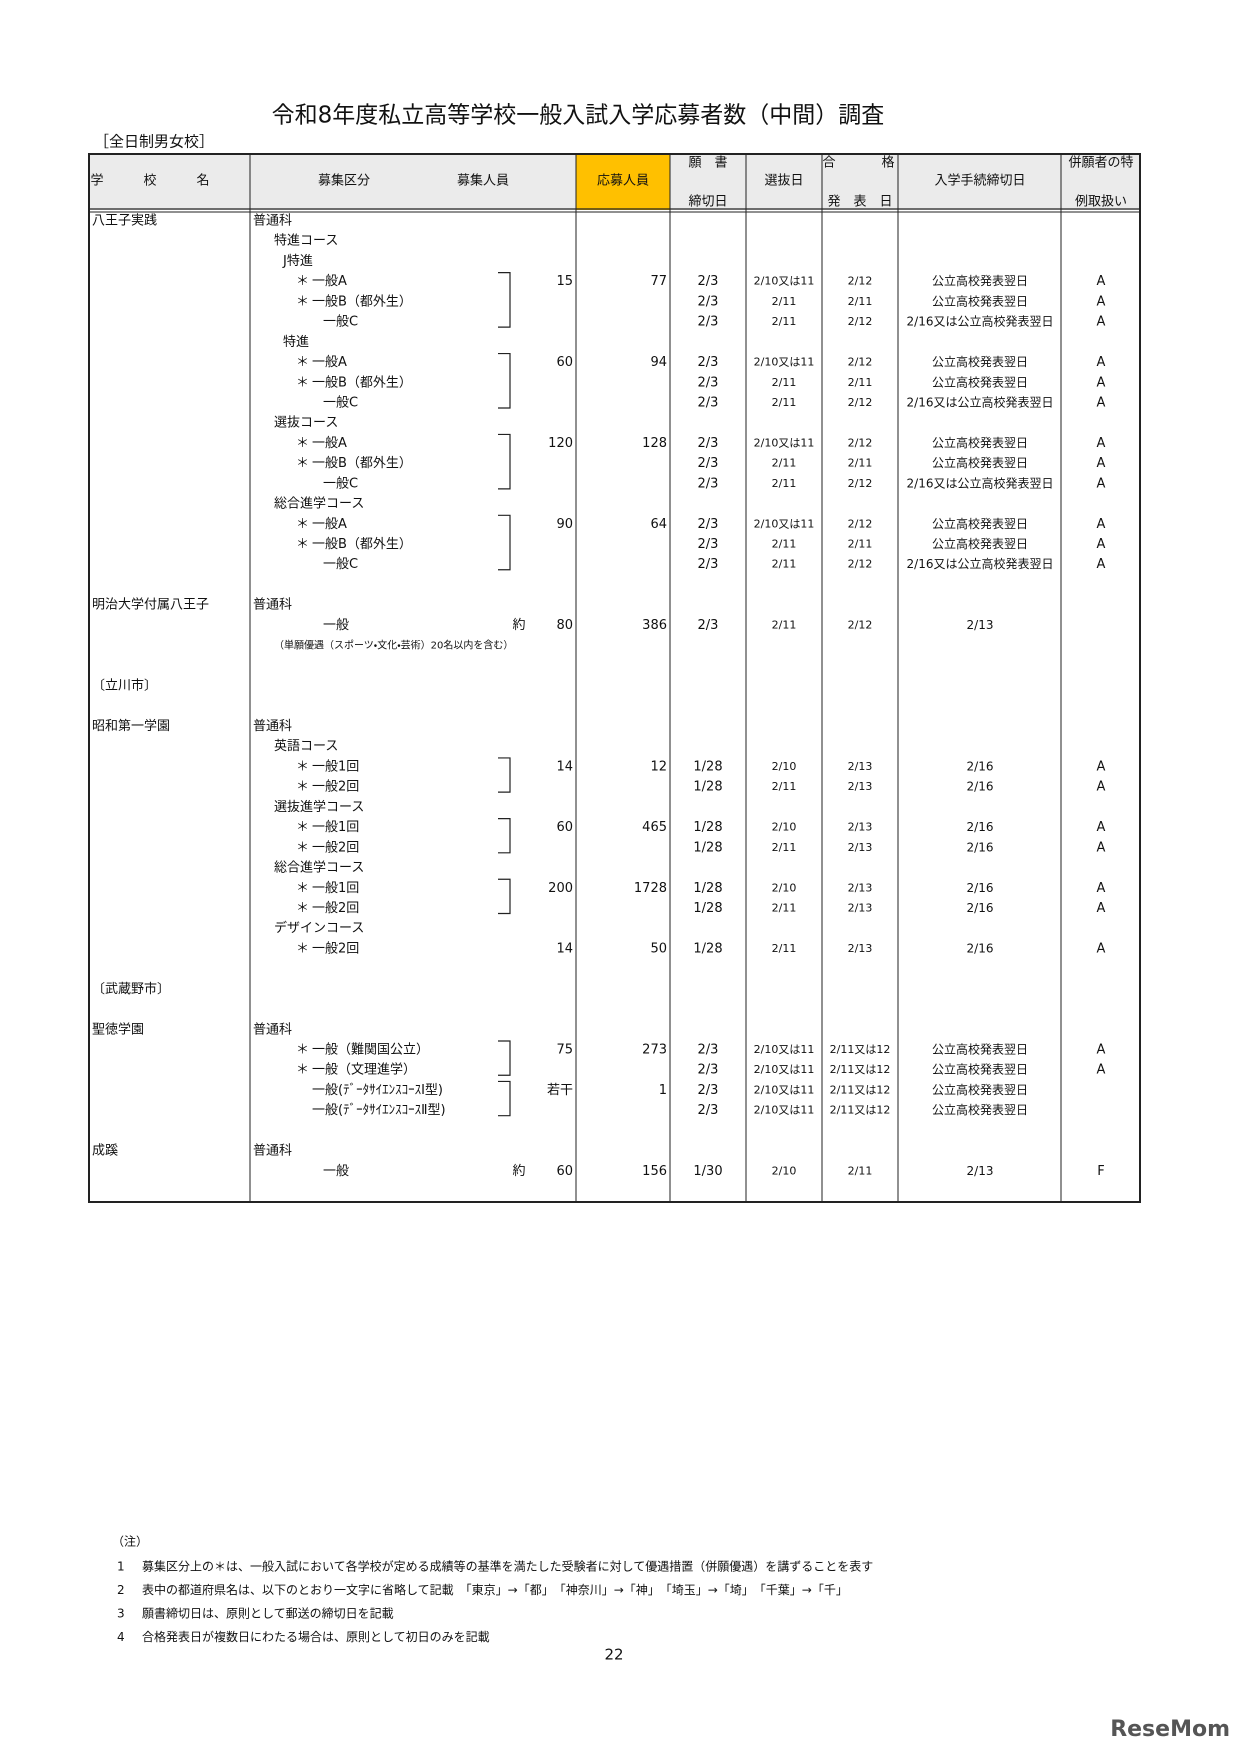 This screenshot has width=1240, height=1754. I want to click on note-text: 合格発表日が複数日にわたる場合は、原則として初日のみを記載, so click(316, 1636).